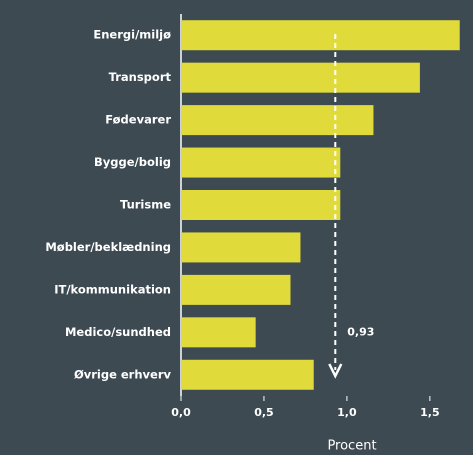 This screenshot has height=455, width=473. What do you see at coordinates (138, 120) in the screenshot?
I see `category-label: Fødevarer` at bounding box center [138, 120].